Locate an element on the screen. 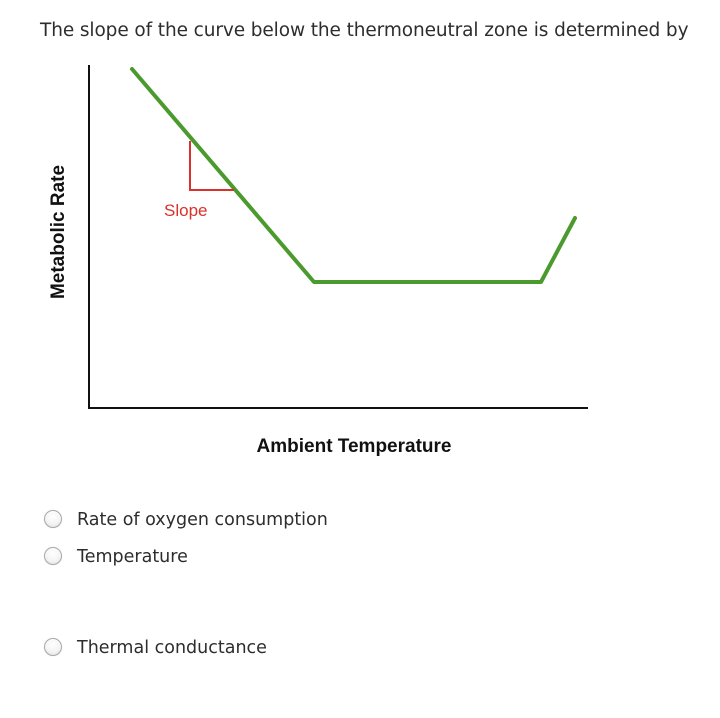  option-label: Temperature is located at coordinates (132, 557).